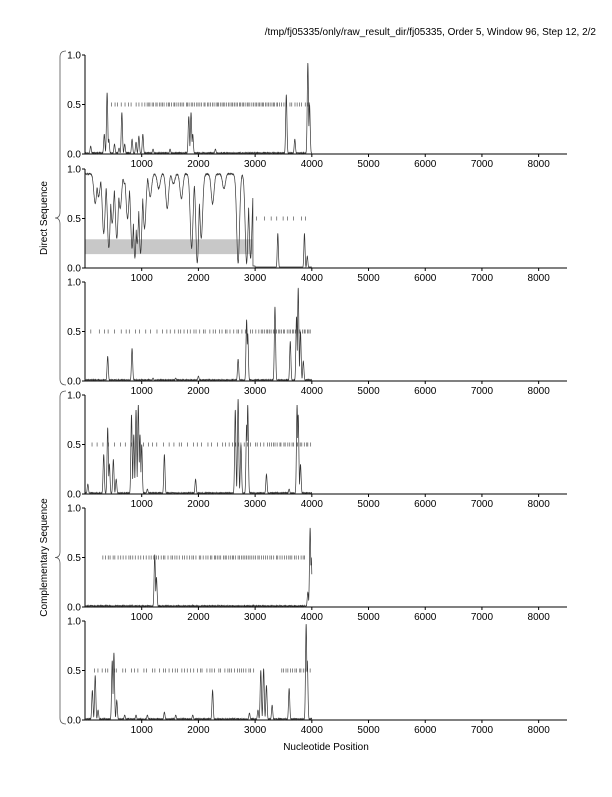  What do you see at coordinates (169, 247) in the screenshot?
I see `shaded-region` at bounding box center [169, 247].